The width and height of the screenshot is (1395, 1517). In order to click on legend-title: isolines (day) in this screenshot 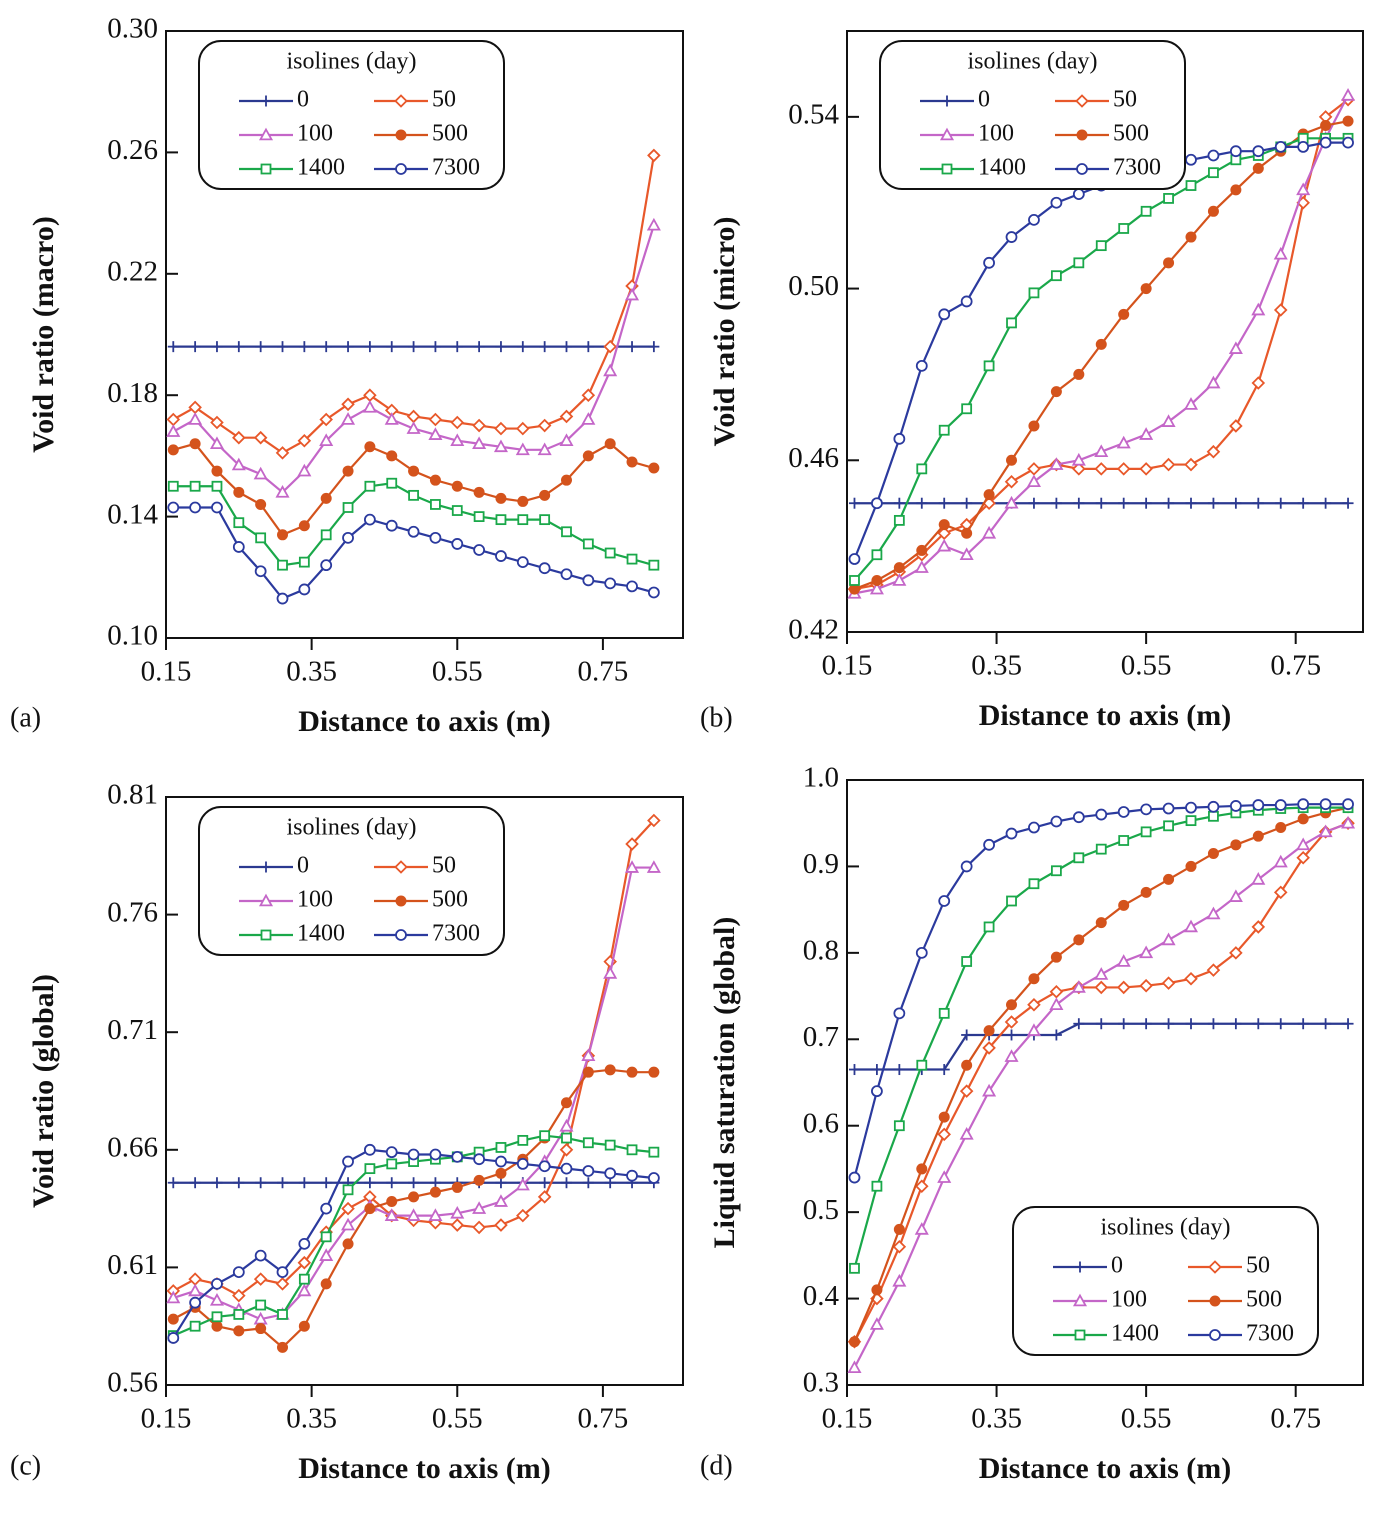, I will do `click(1166, 1228)`.